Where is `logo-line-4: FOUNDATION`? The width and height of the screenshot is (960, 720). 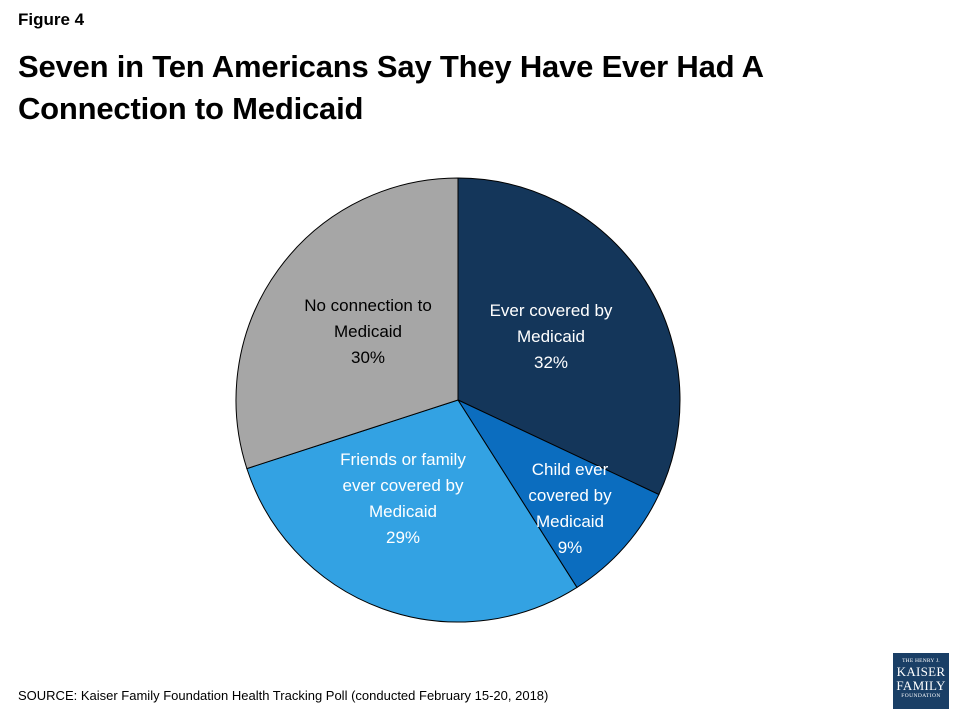 logo-line-4: FOUNDATION is located at coordinates (921, 696).